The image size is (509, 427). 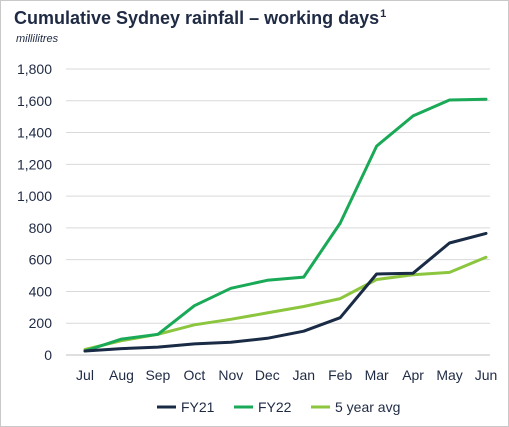 I want to click on legend-label-fy21: FY21, so click(x=198, y=407).